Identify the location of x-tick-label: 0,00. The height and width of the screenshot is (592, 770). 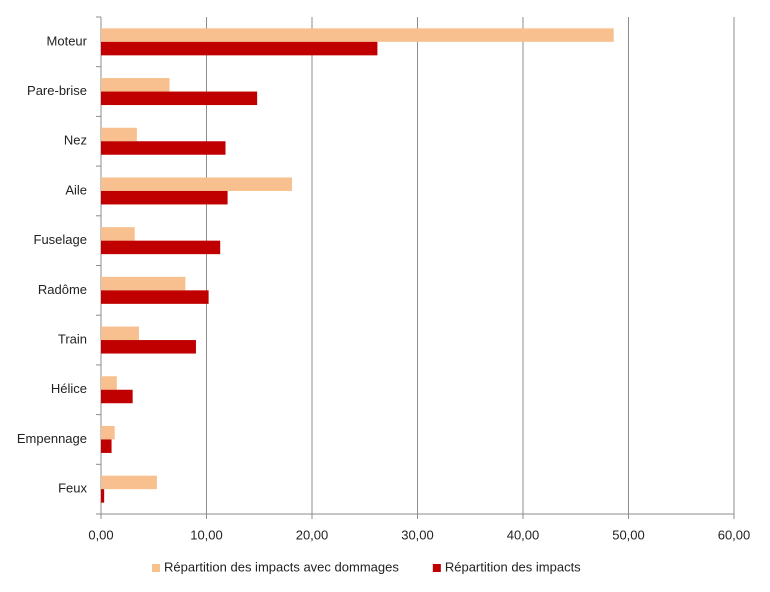
(100, 534).